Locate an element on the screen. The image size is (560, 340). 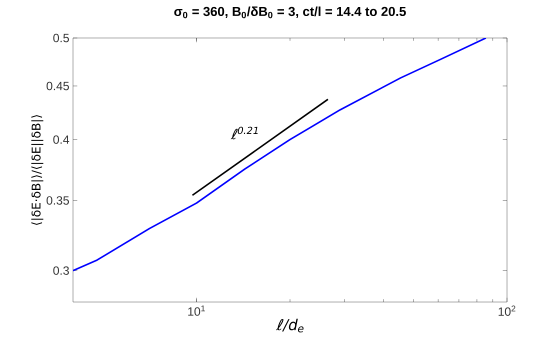
x-axis-title: ℓ/d$_{e}$ is located at coordinates (290, 325).